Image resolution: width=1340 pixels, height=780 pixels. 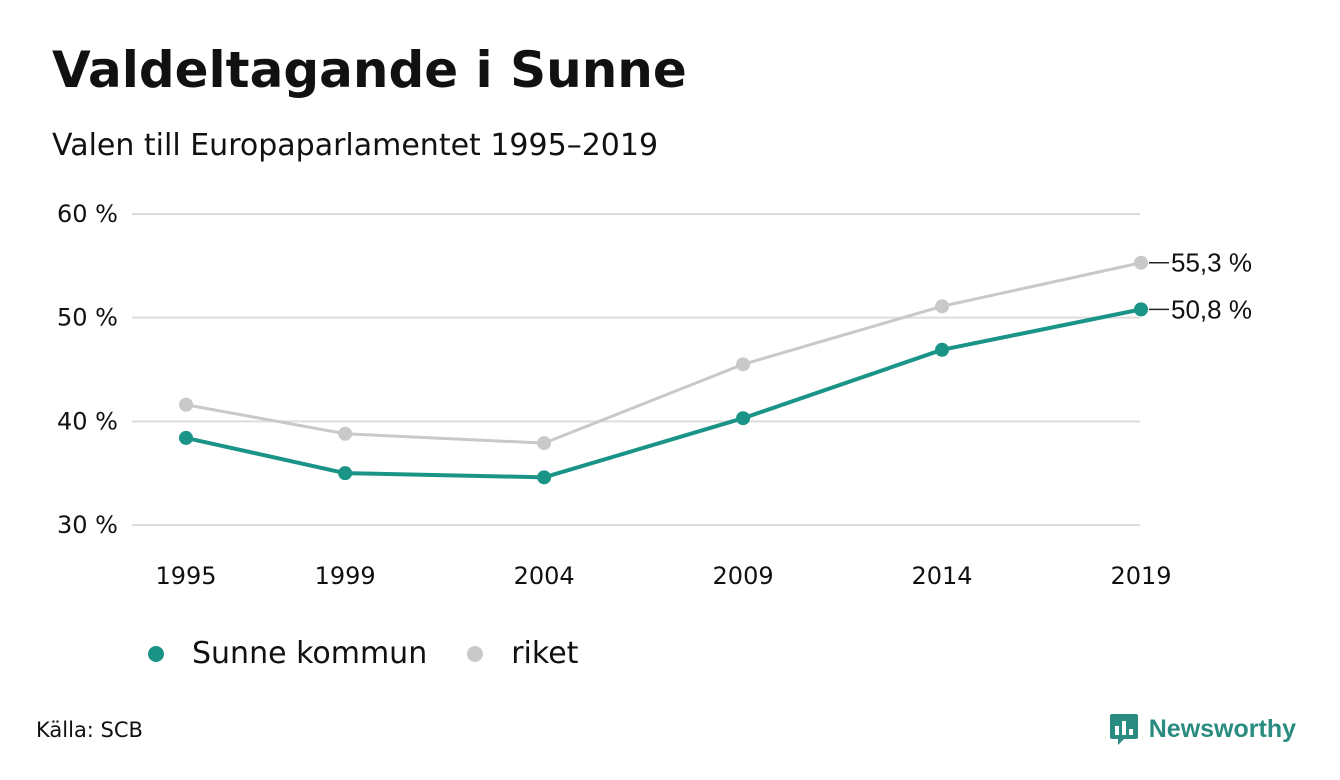 I want to click on legend-label-sunne: Sunne kommun, so click(x=310, y=653).